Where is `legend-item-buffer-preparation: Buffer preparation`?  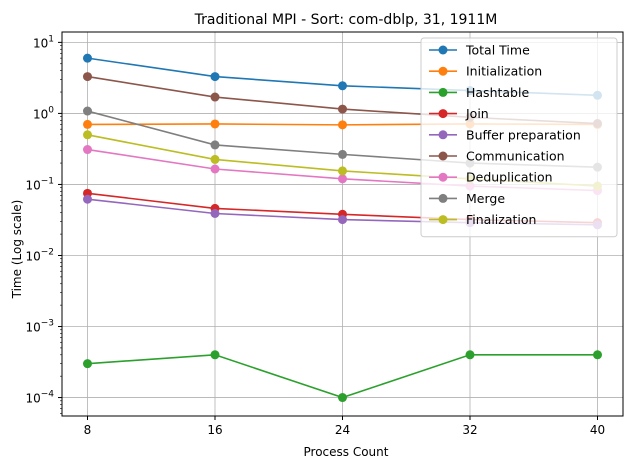
legend-item-buffer-preparation: Buffer preparation is located at coordinates (505, 134).